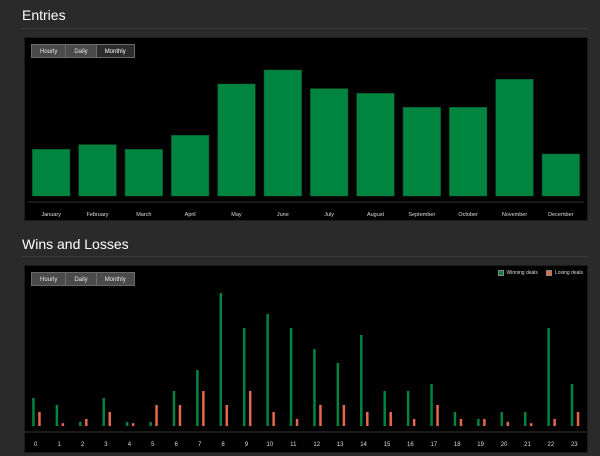  What do you see at coordinates (387, 445) in the screenshot?
I see `wins-x-tick-label: 15` at bounding box center [387, 445].